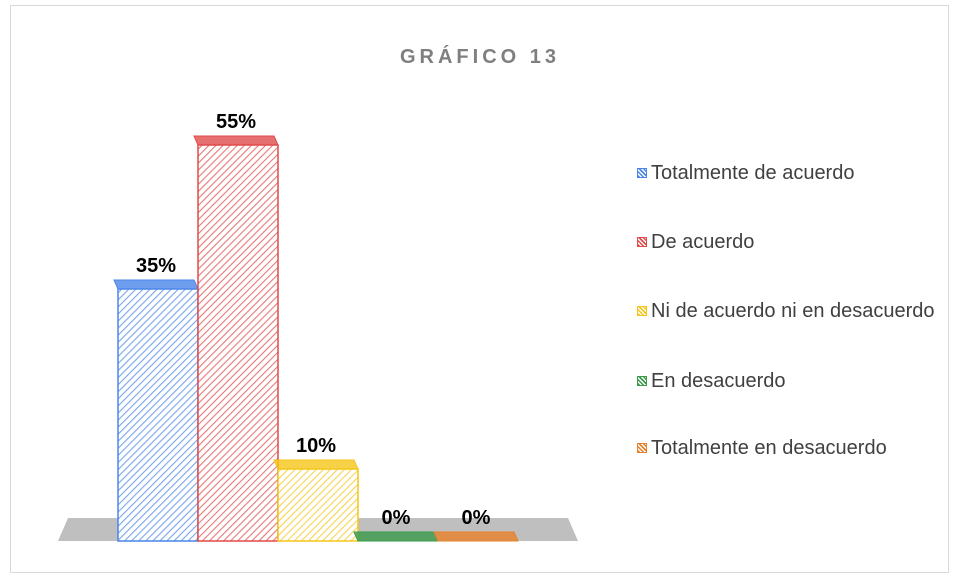  What do you see at coordinates (718, 381) in the screenshot?
I see `legend-label: En desacuerdo` at bounding box center [718, 381].